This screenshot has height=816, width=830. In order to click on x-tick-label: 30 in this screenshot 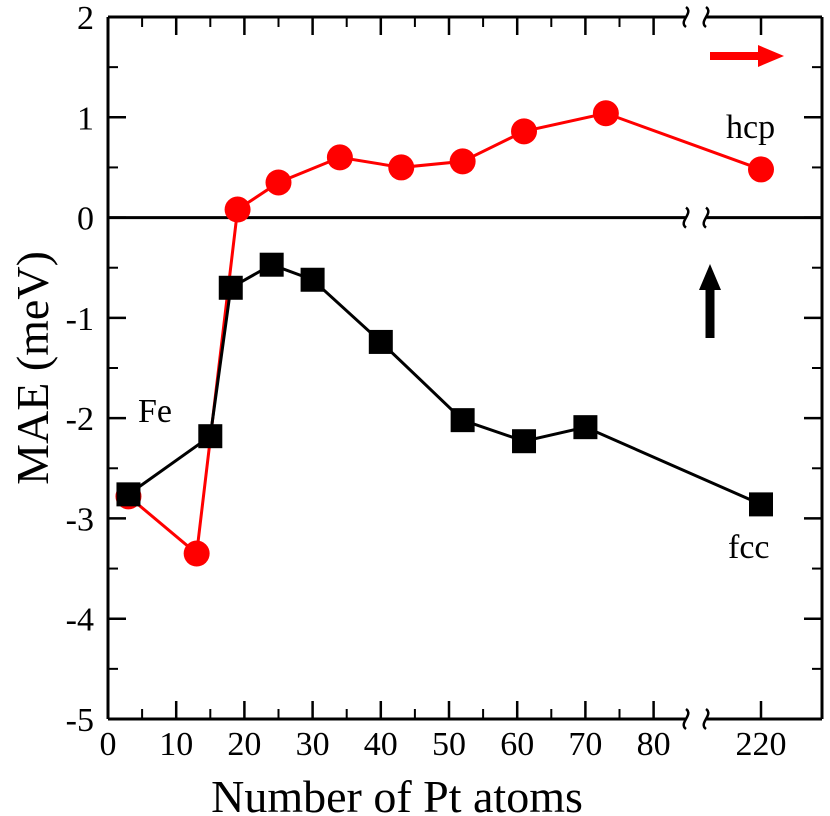, I will do `click(313, 744)`.